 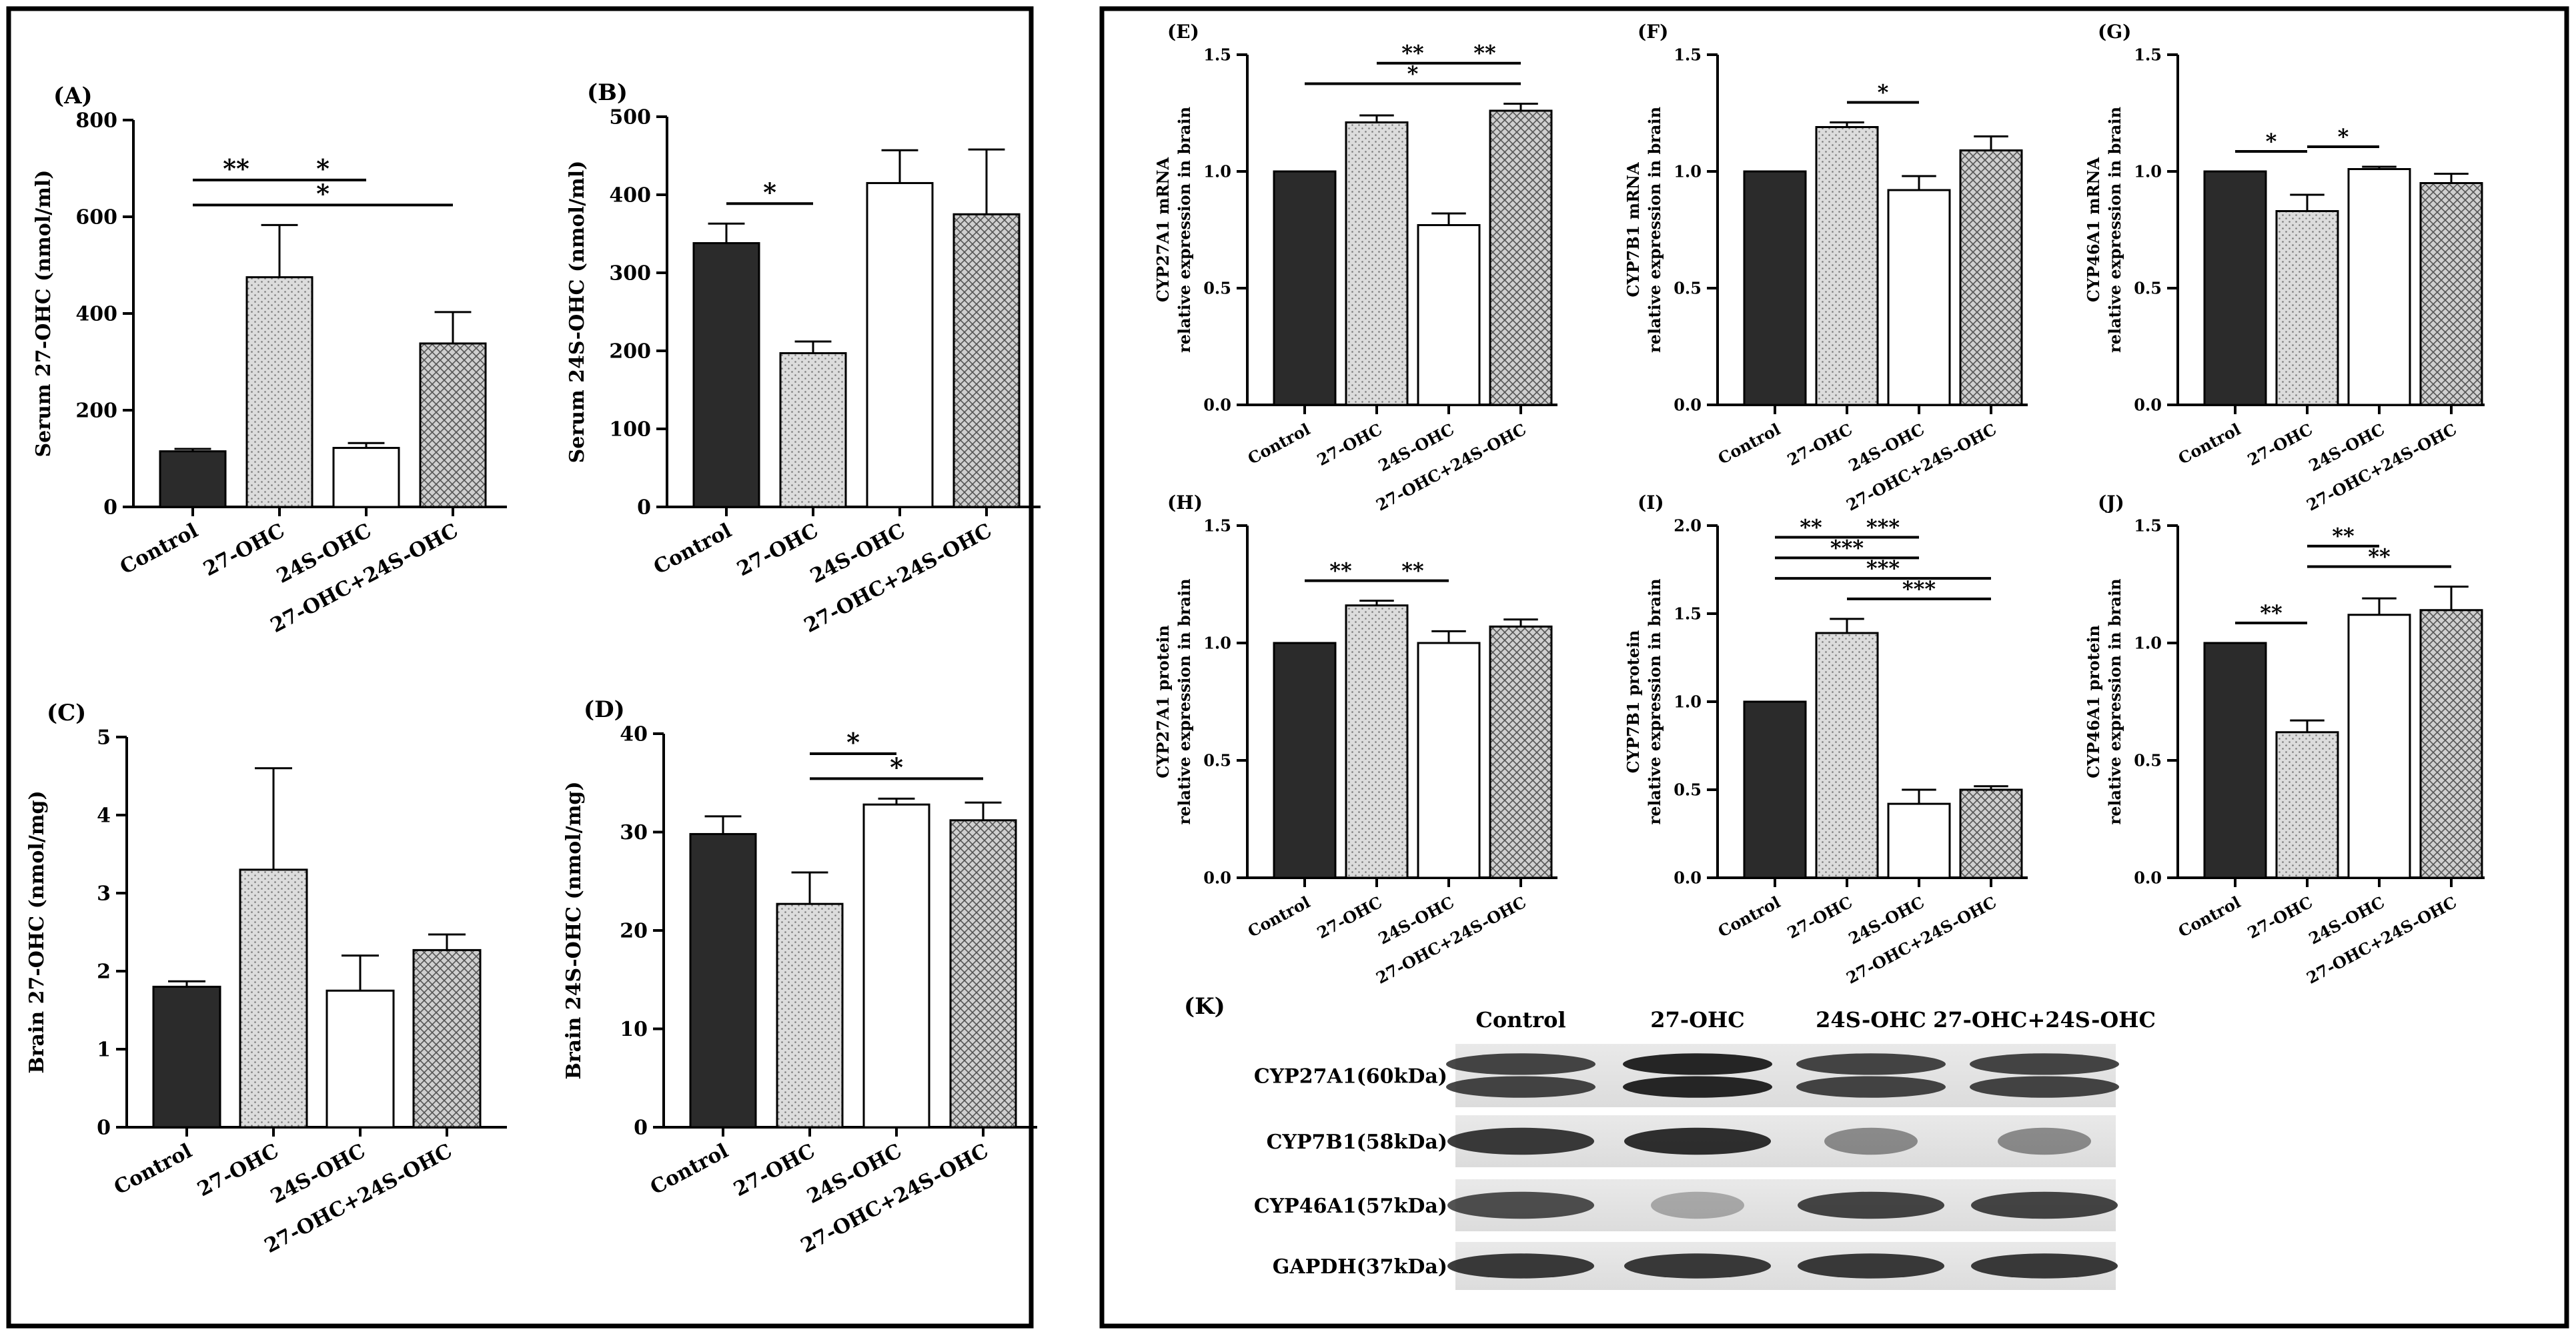 What do you see at coordinates (96, 121) in the screenshot?
I see `y-tick-label: 800` at bounding box center [96, 121].